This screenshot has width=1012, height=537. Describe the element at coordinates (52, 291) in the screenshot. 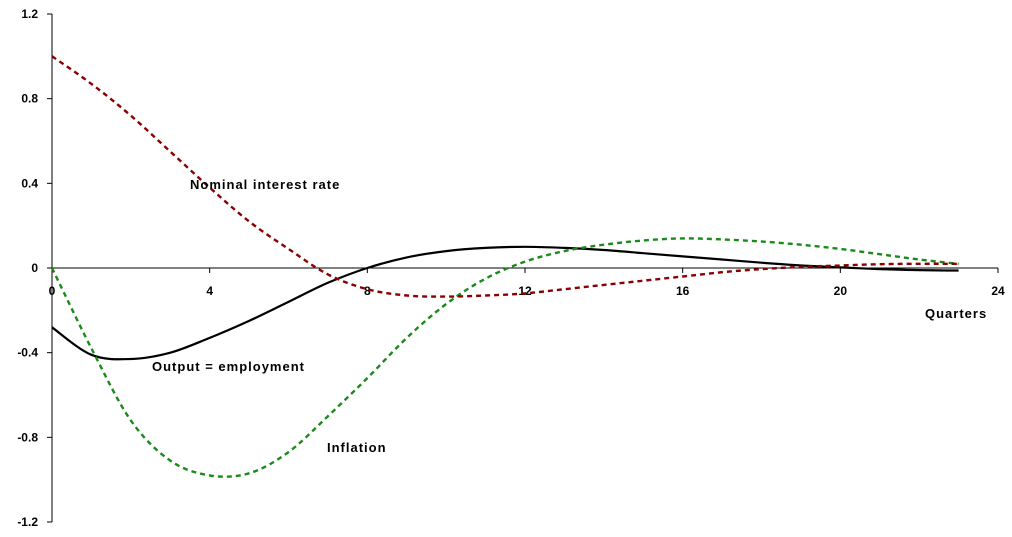

I see `x-tick-label: 0` at that location.